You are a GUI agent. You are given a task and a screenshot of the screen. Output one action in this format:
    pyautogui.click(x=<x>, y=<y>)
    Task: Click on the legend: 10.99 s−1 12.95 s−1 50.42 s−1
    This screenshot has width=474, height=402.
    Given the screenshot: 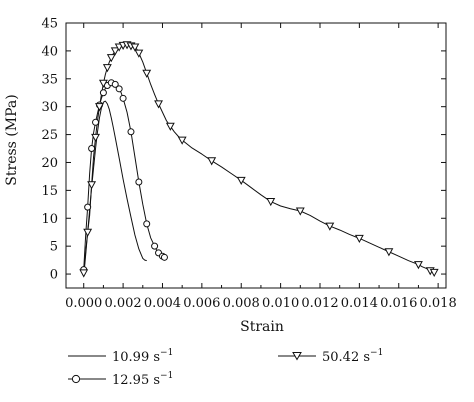 What is the action you would take?
    pyautogui.click(x=225, y=368)
    